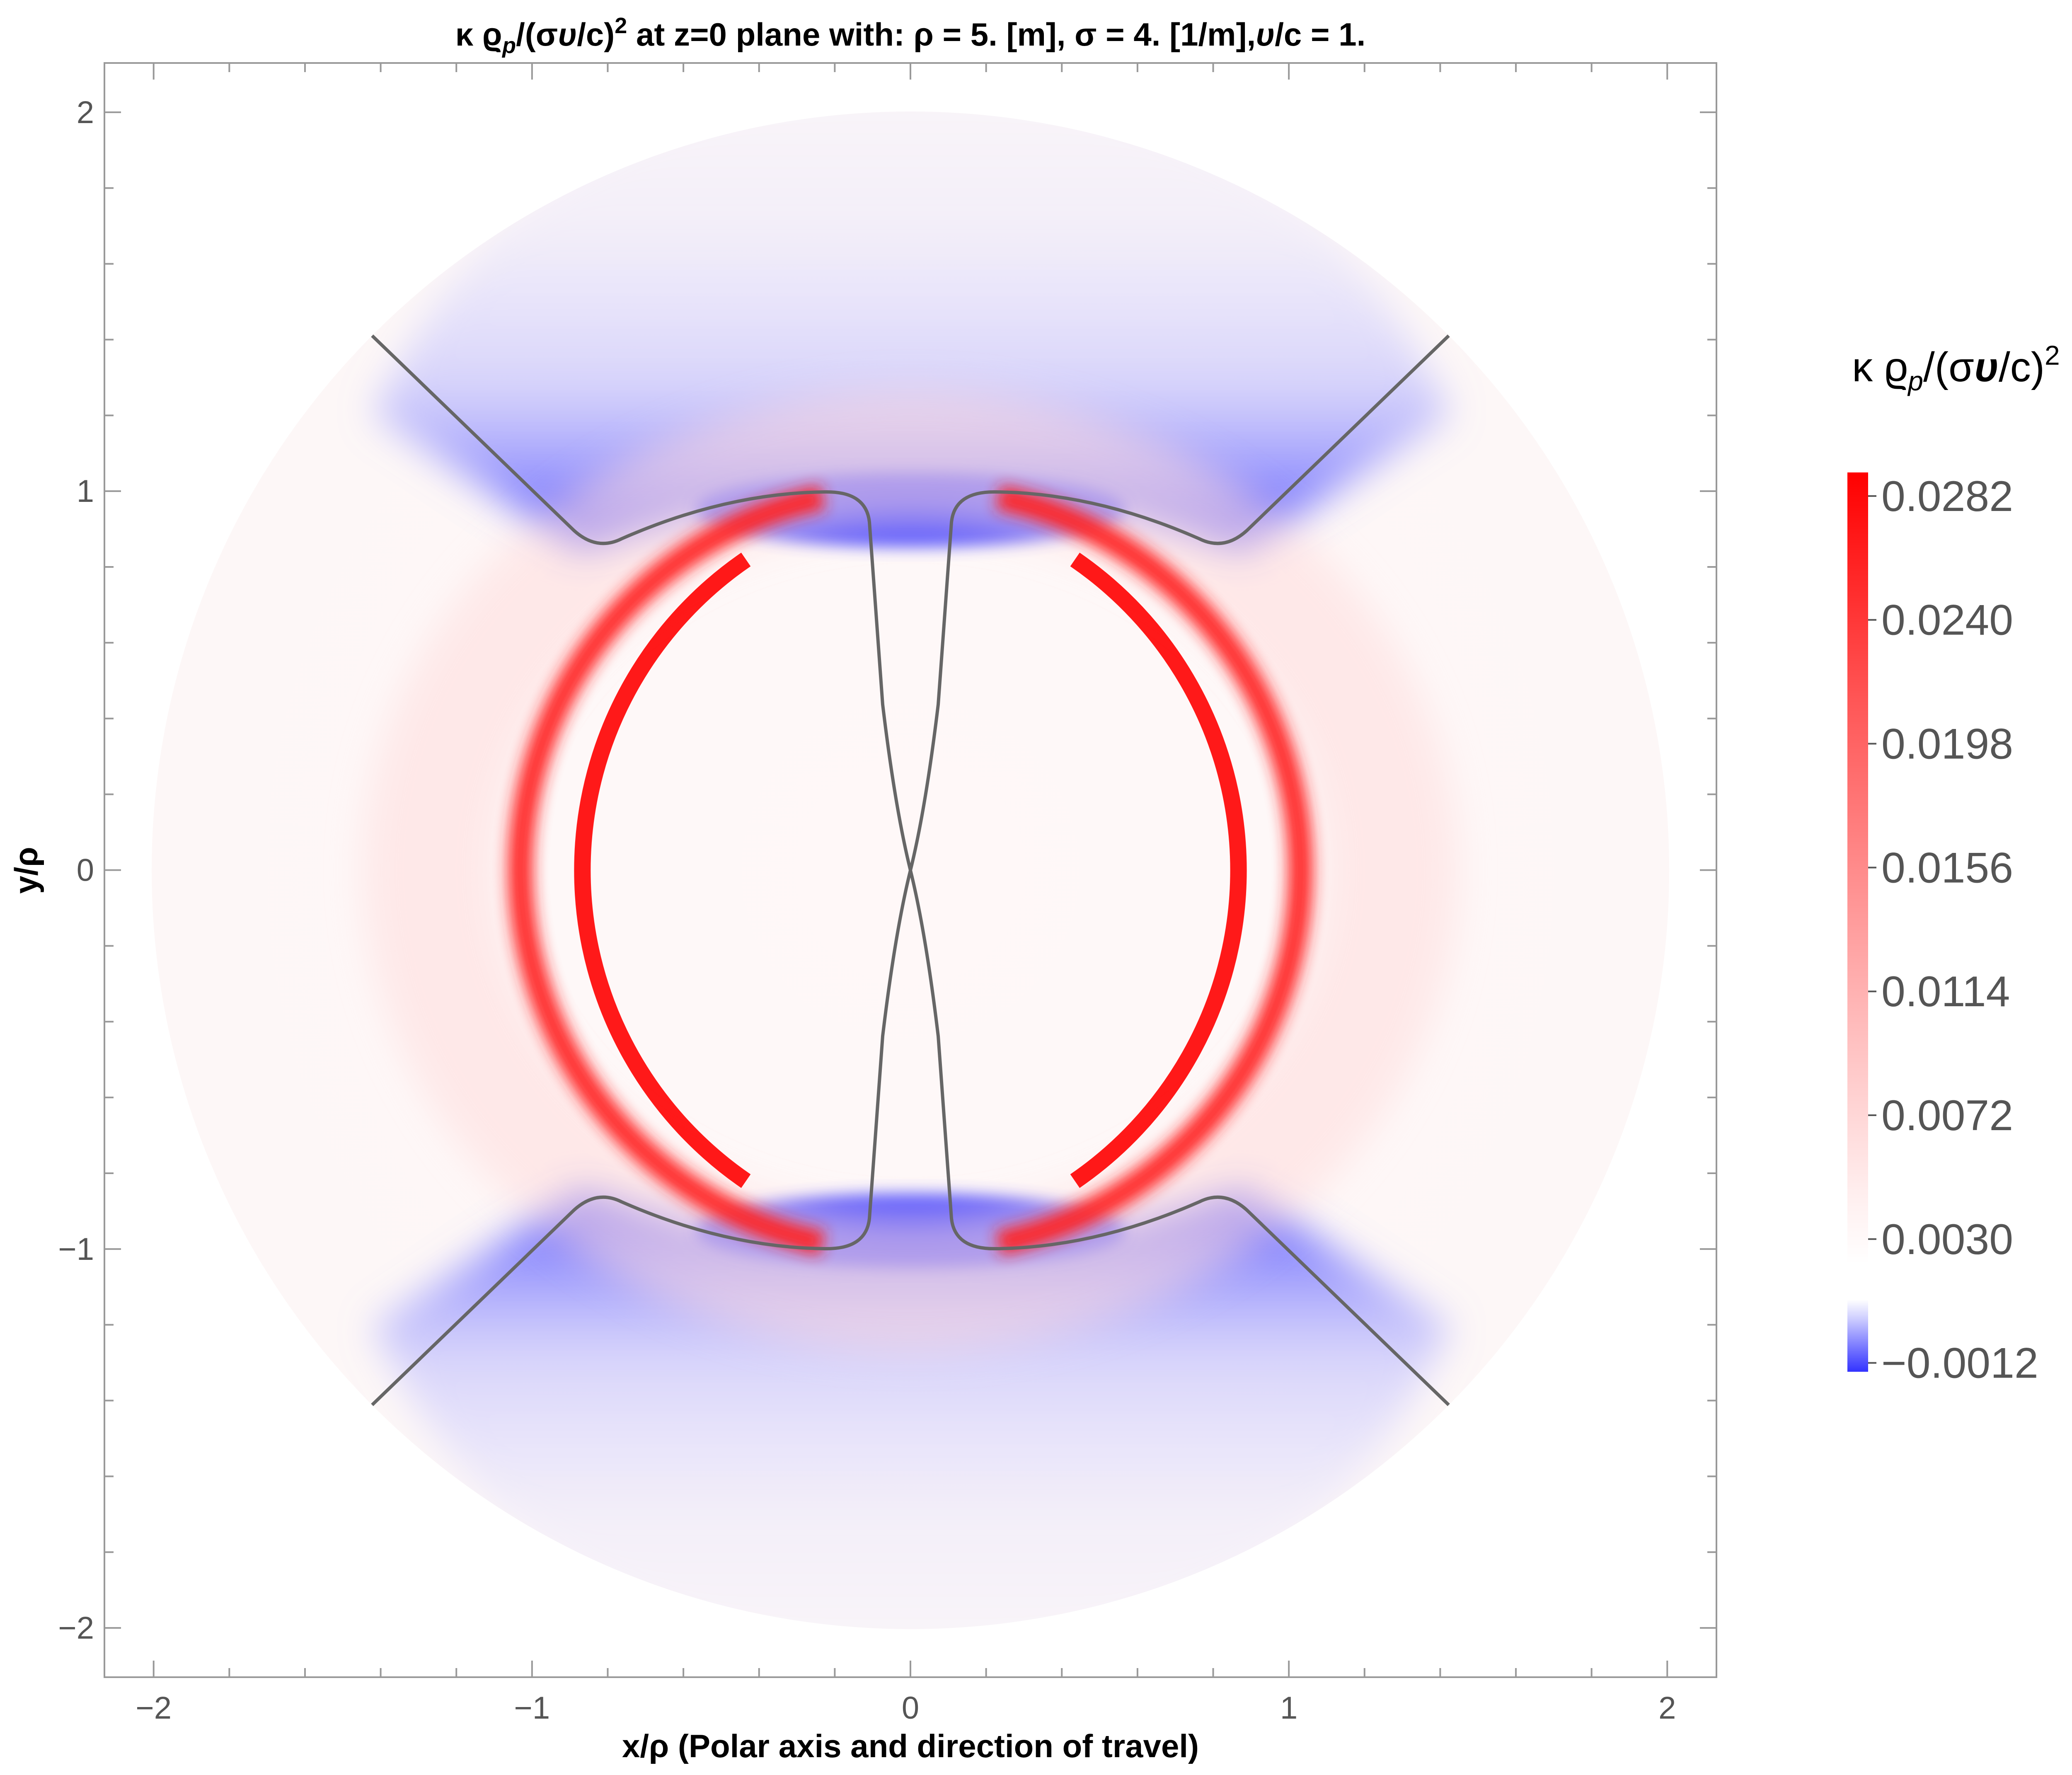 The image size is (2072, 1775). I want to click on contour-top-left, so click(641, 603).